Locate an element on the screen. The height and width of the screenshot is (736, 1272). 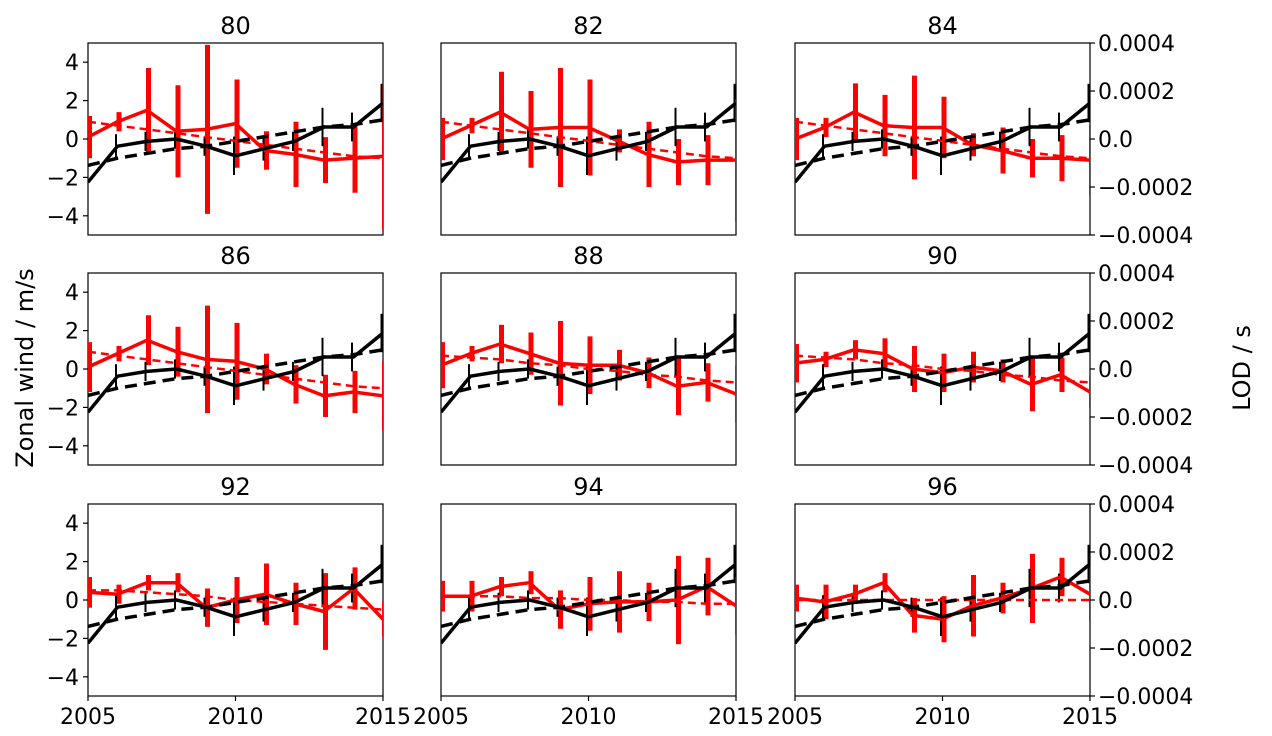
y-axis-label-left: Zonal wind / m/s is located at coordinates (25, 367).